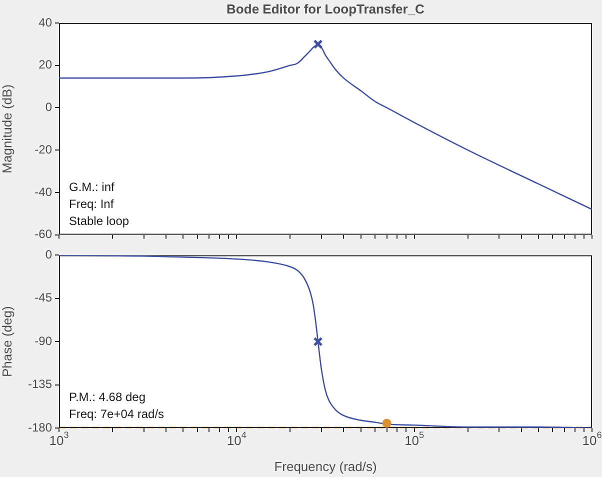 This screenshot has height=477, width=602. I want to click on chart-title: Bode Editor for LoopTransfer_C, so click(326, 9).